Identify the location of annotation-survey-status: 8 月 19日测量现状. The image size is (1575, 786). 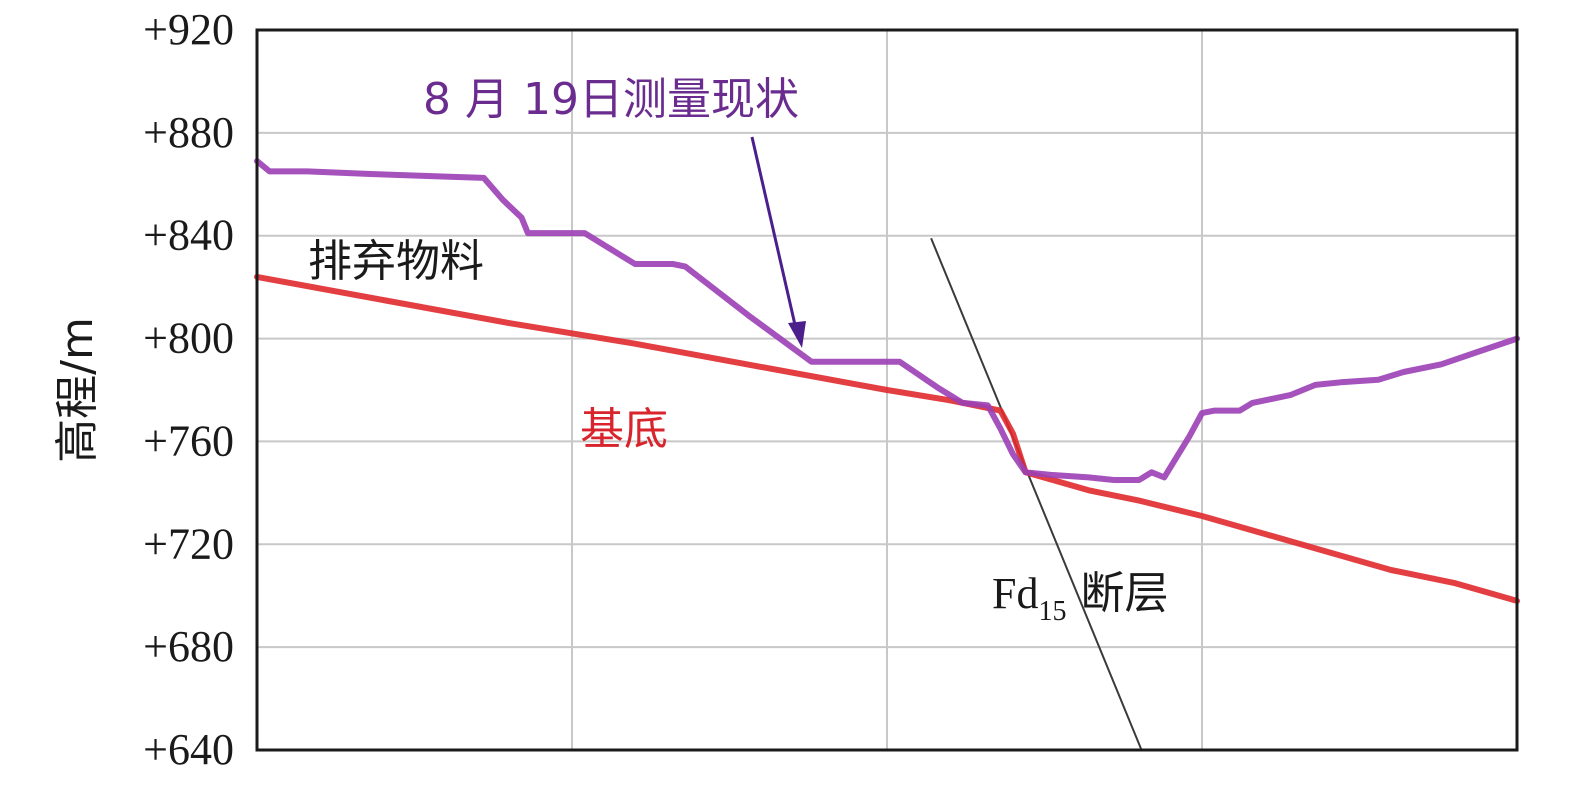
(611, 99).